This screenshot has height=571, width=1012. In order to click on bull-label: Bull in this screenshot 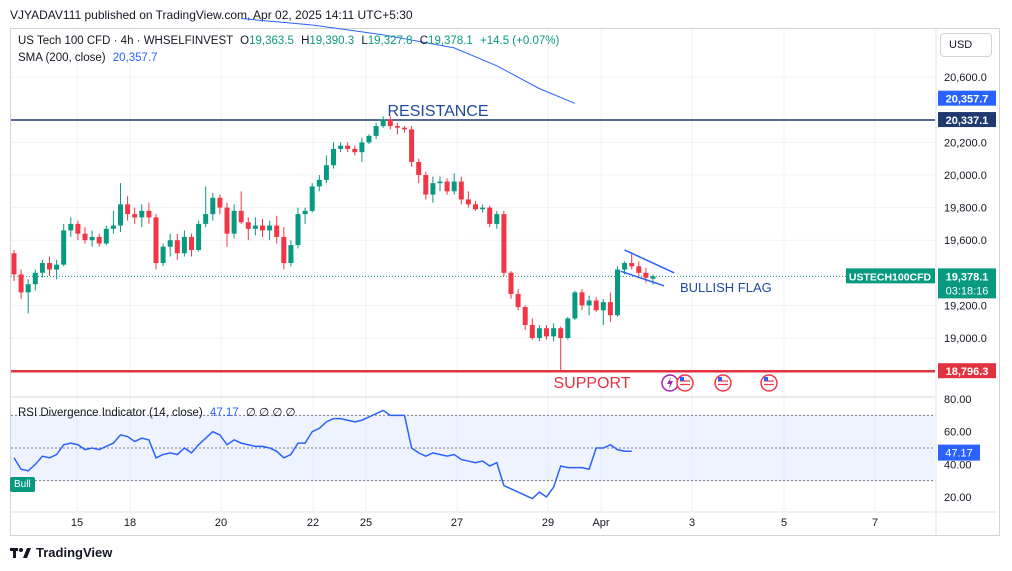, I will do `click(22, 484)`.